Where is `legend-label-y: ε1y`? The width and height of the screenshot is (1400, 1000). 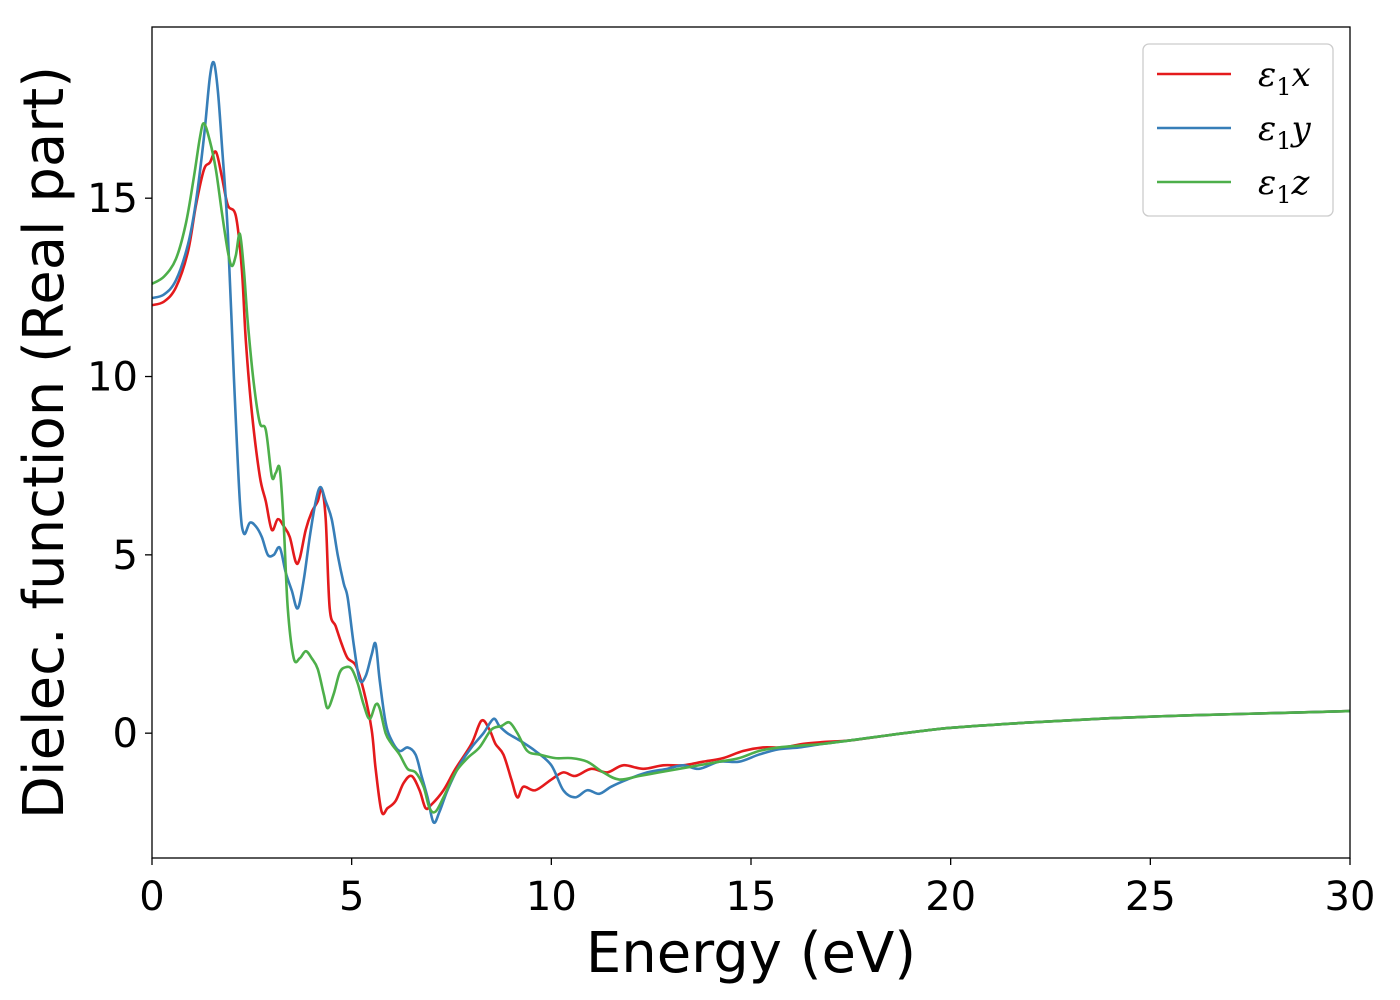
legend-label-y: ε1y is located at coordinates (1285, 132).